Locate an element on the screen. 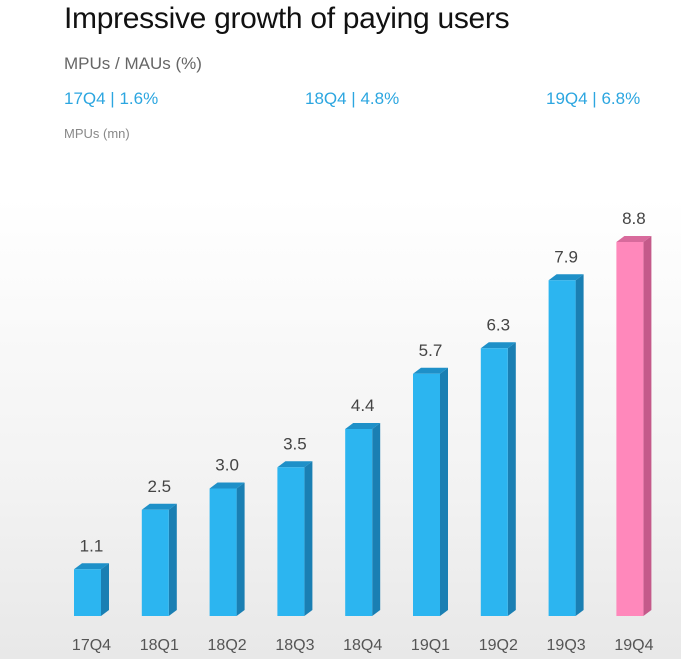  data-label-19q1: 5.7 is located at coordinates (431, 350).